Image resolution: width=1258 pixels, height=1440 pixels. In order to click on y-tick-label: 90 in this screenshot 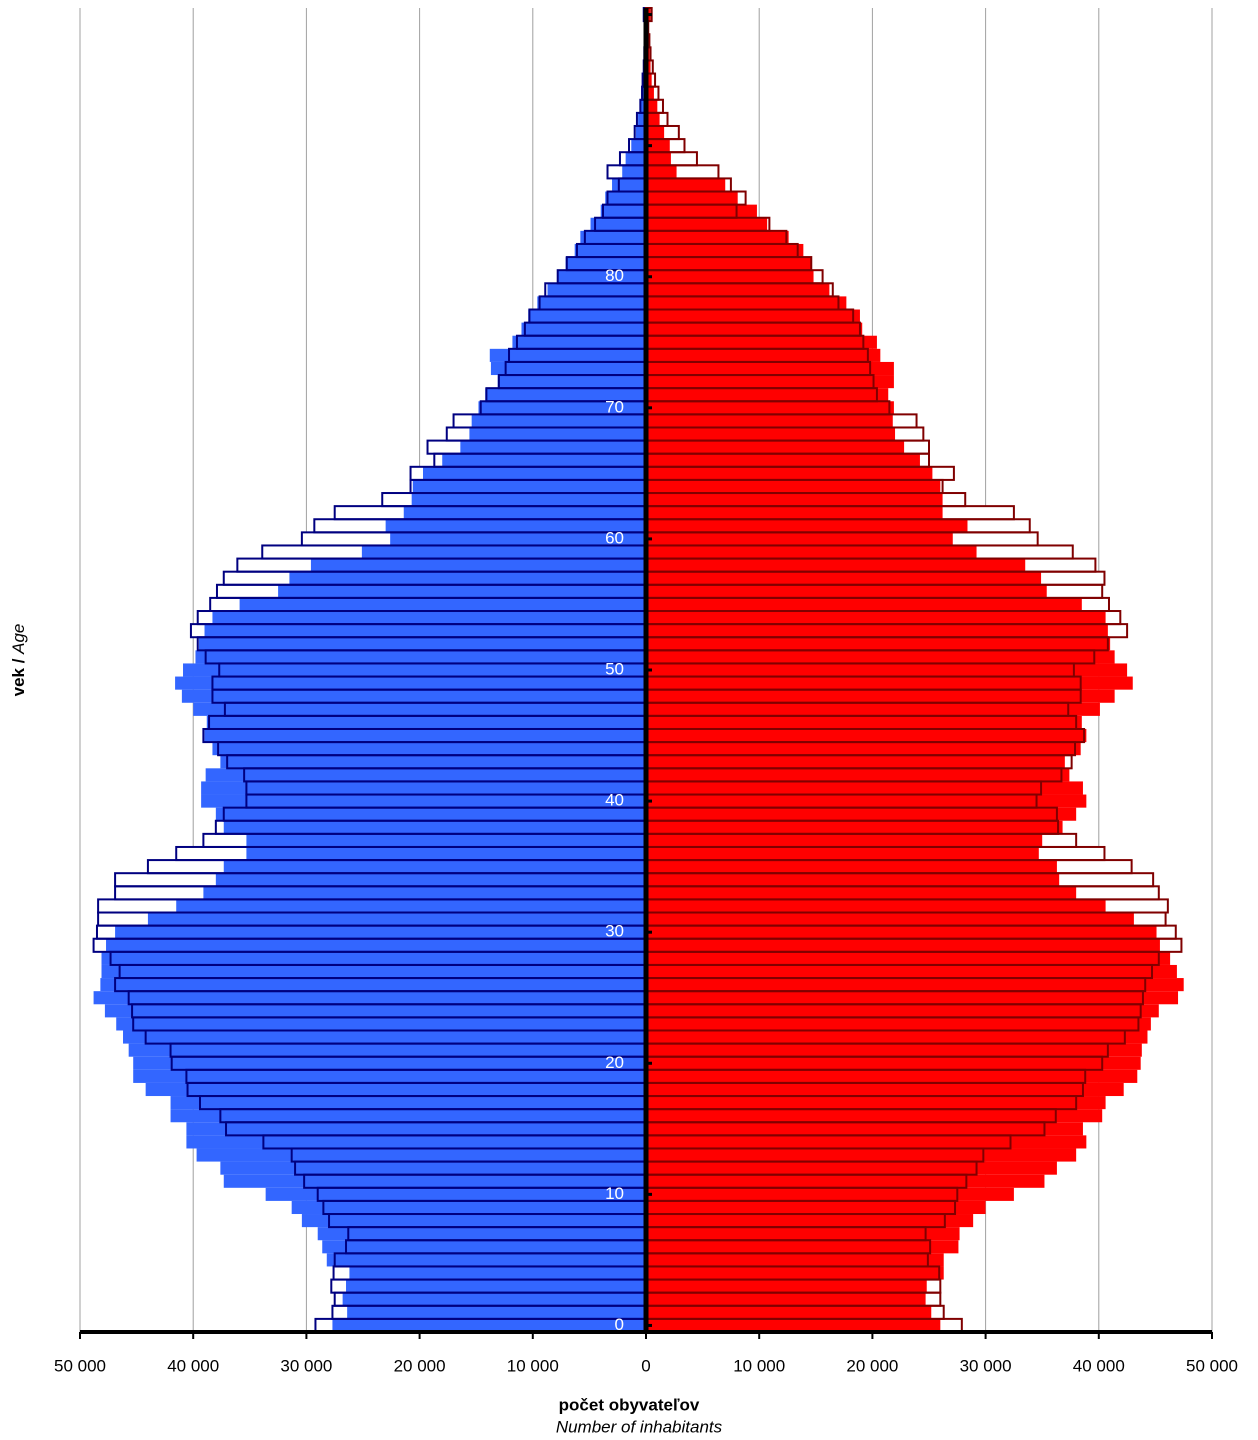, I will do `click(614, 144)`.